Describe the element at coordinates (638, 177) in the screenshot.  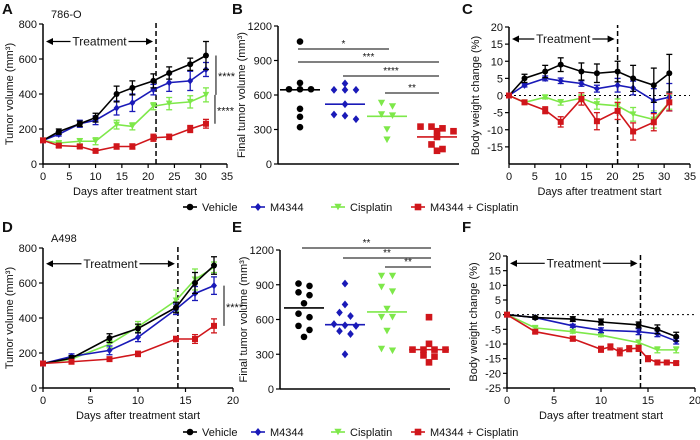
I see `x-tick-label: 25` at that location.